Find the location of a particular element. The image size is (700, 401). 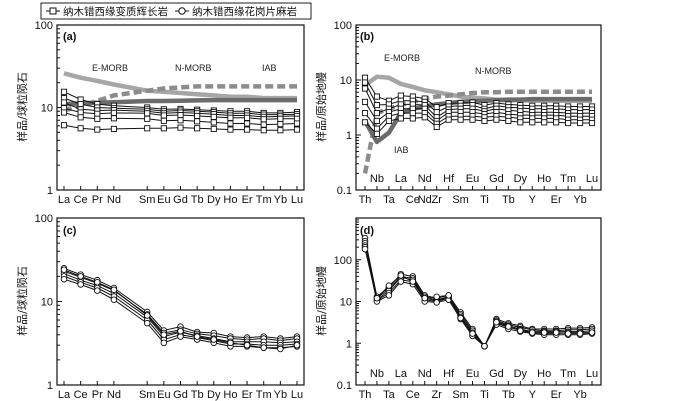

x-tick-label: Sm is located at coordinates (460, 395).